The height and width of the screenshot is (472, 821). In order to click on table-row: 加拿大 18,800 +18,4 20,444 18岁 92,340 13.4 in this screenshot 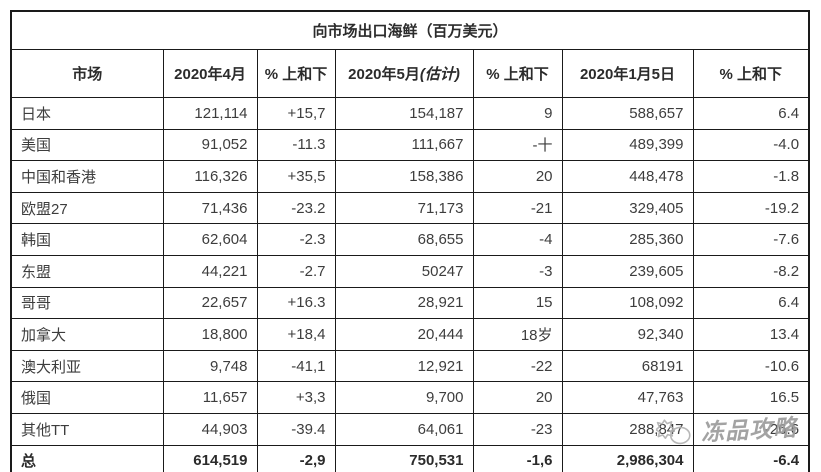, I will do `click(410, 334)`.